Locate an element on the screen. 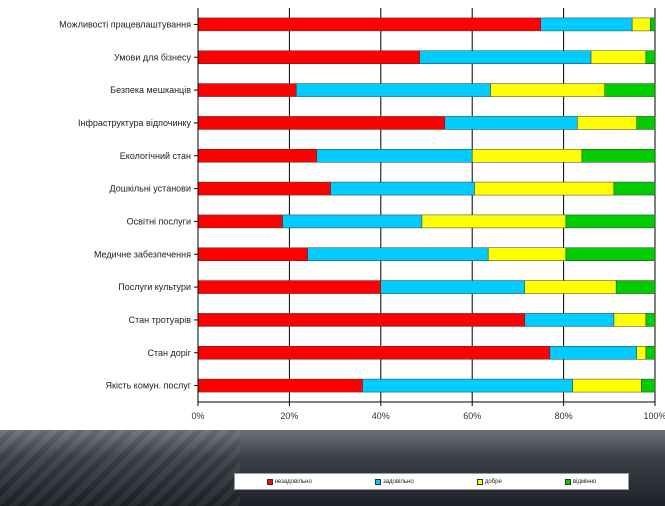 The width and height of the screenshot is (665, 506). x-tick-label: 20% is located at coordinates (289, 416).